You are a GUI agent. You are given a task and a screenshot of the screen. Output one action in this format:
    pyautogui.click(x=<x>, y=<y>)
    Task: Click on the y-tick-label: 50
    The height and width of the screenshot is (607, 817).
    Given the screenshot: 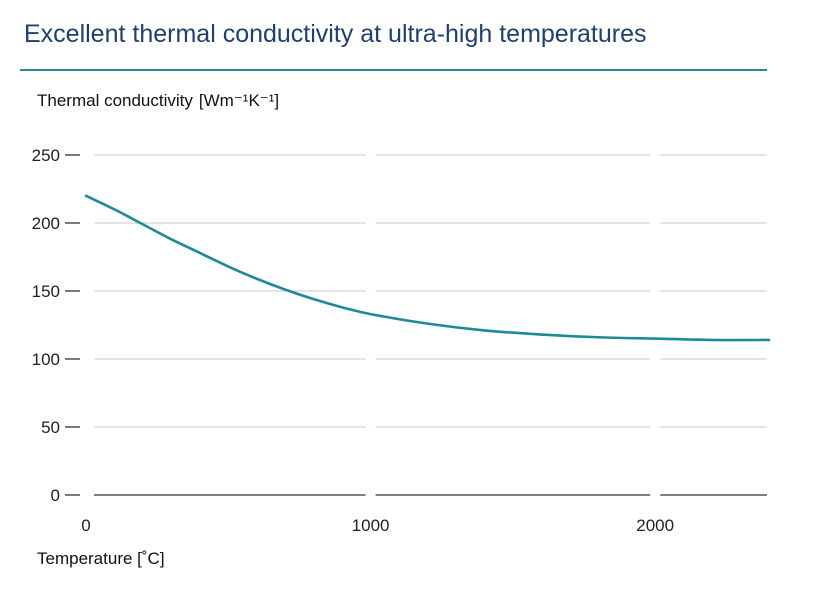 What is the action you would take?
    pyautogui.click(x=50, y=427)
    